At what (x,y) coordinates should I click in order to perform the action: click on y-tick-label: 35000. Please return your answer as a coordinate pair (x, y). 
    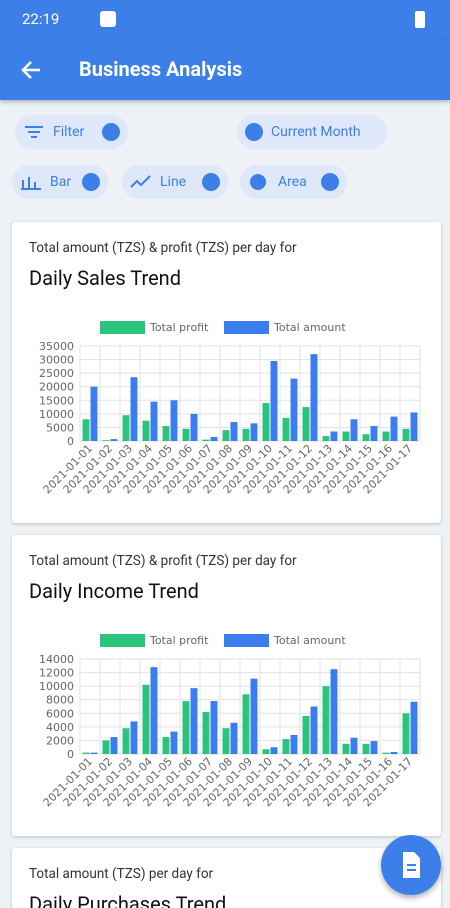
    Looking at the image, I should click on (56, 346).